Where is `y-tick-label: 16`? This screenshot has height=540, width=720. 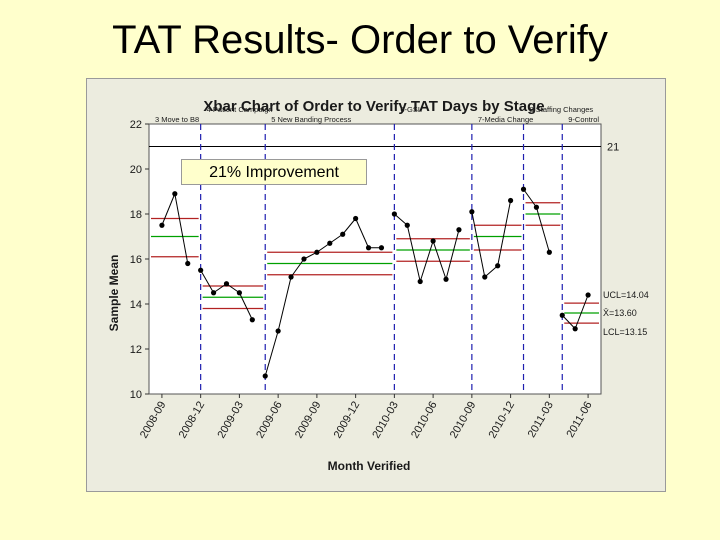
y-tick-label: 16 is located at coordinates (136, 260).